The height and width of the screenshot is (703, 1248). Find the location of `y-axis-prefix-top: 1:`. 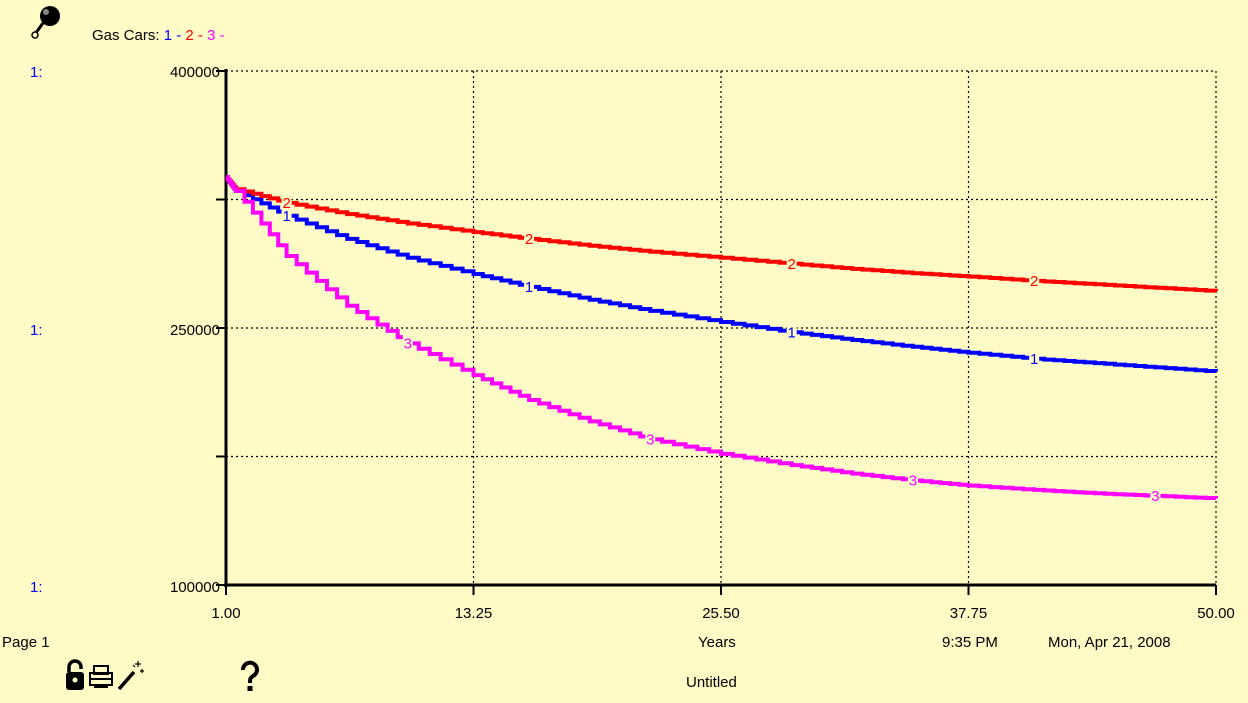

y-axis-prefix-top: 1: is located at coordinates (36, 72).